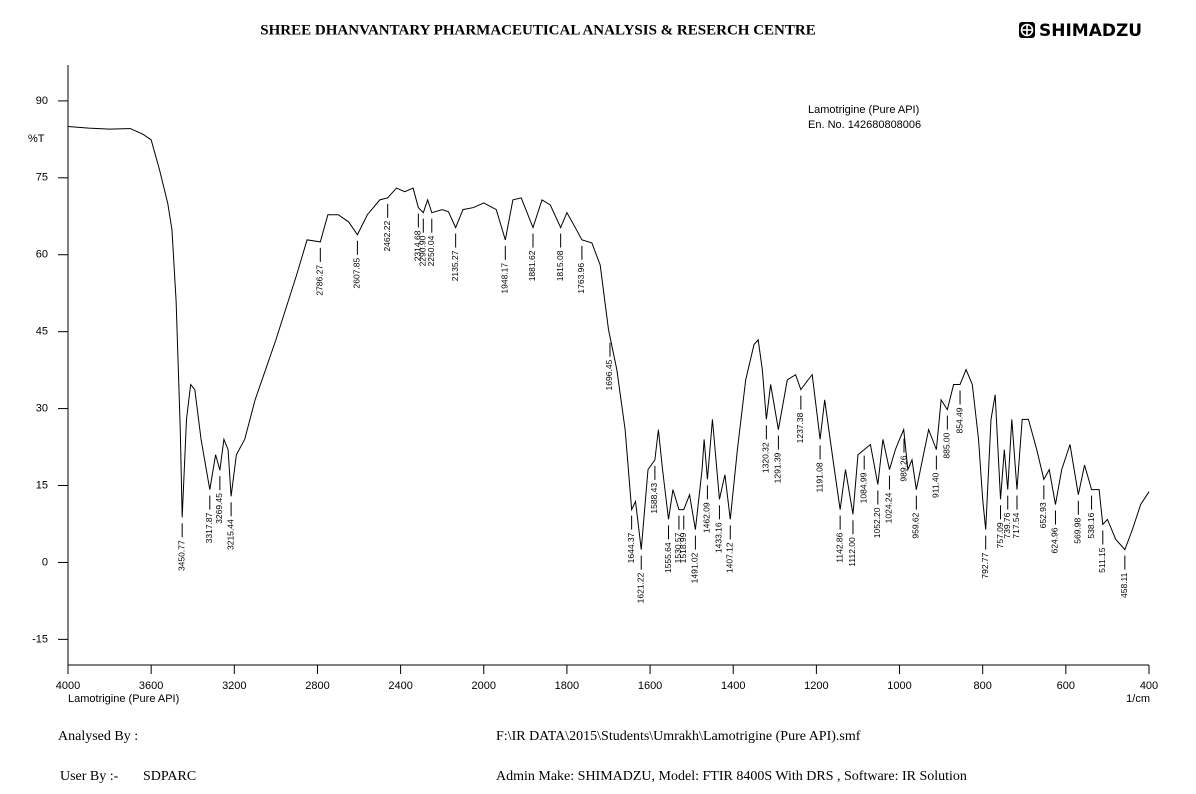 This screenshot has width=1196, height=794. What do you see at coordinates (1000, 535) in the screenshot?
I see `peak-label: 757.09` at bounding box center [1000, 535].